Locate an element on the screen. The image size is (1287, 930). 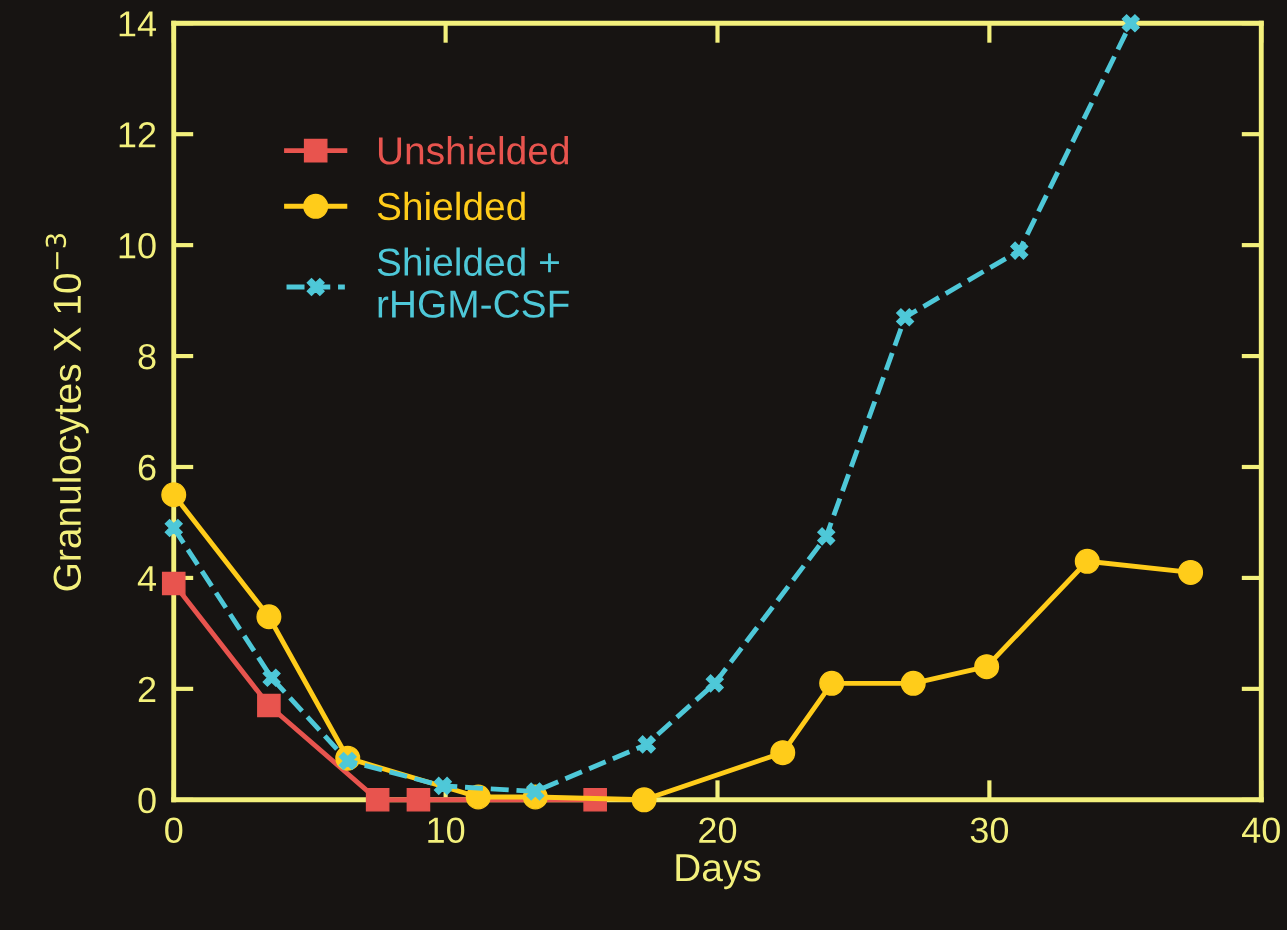
legend-label: Unshielded is located at coordinates (473, 150).